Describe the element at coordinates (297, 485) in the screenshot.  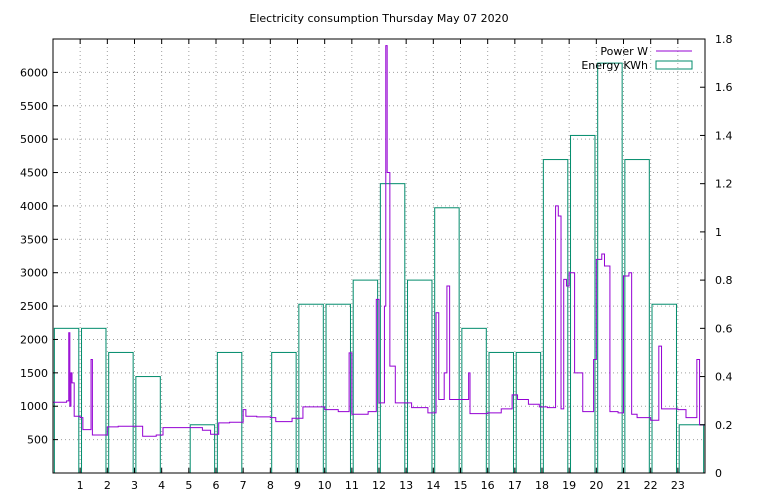
I see `x-tick-label: 9` at that location.